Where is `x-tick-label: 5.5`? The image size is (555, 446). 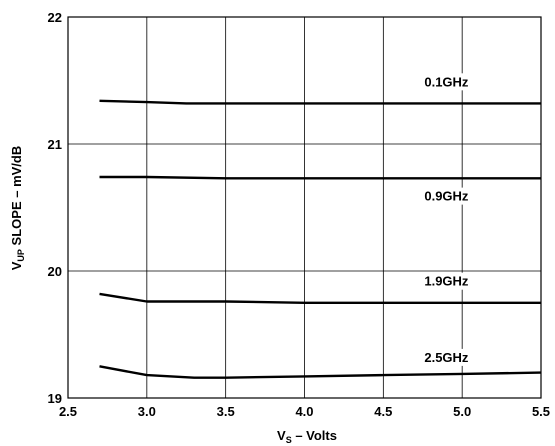
x-tick-label: 5.5 is located at coordinates (541, 411).